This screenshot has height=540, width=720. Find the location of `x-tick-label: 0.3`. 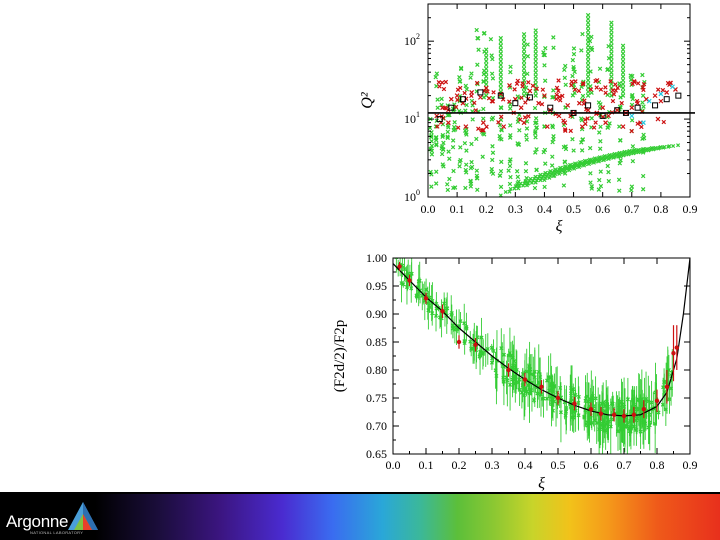

x-tick-label: 0.3 is located at coordinates (515, 209).